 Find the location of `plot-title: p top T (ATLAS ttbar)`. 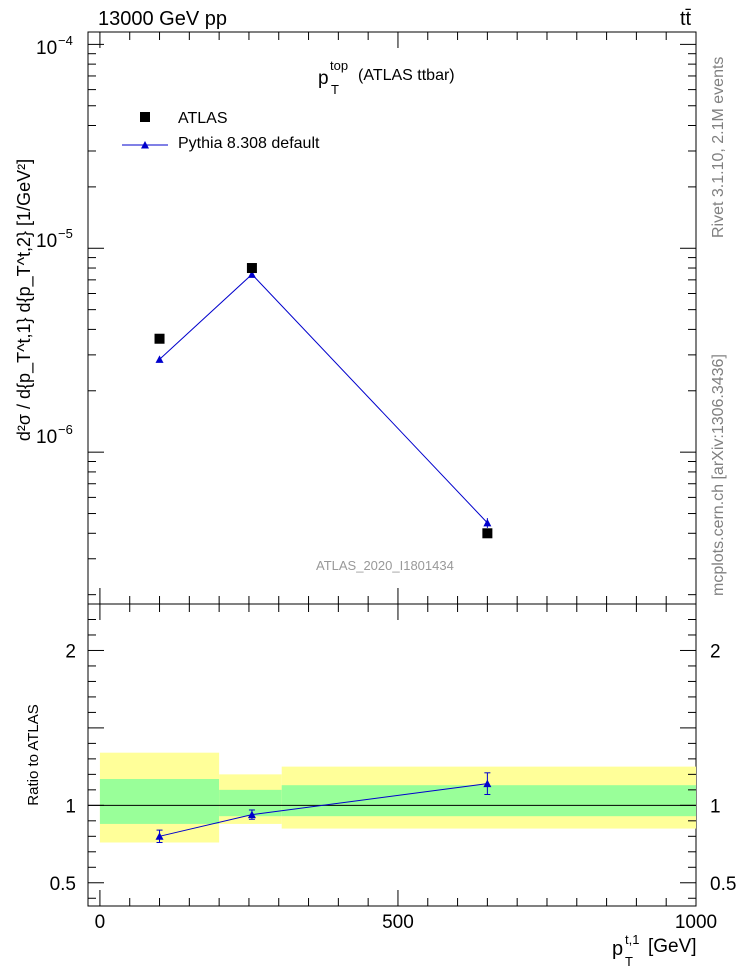

plot-title: p top T (ATLAS ttbar) is located at coordinates (386, 77).